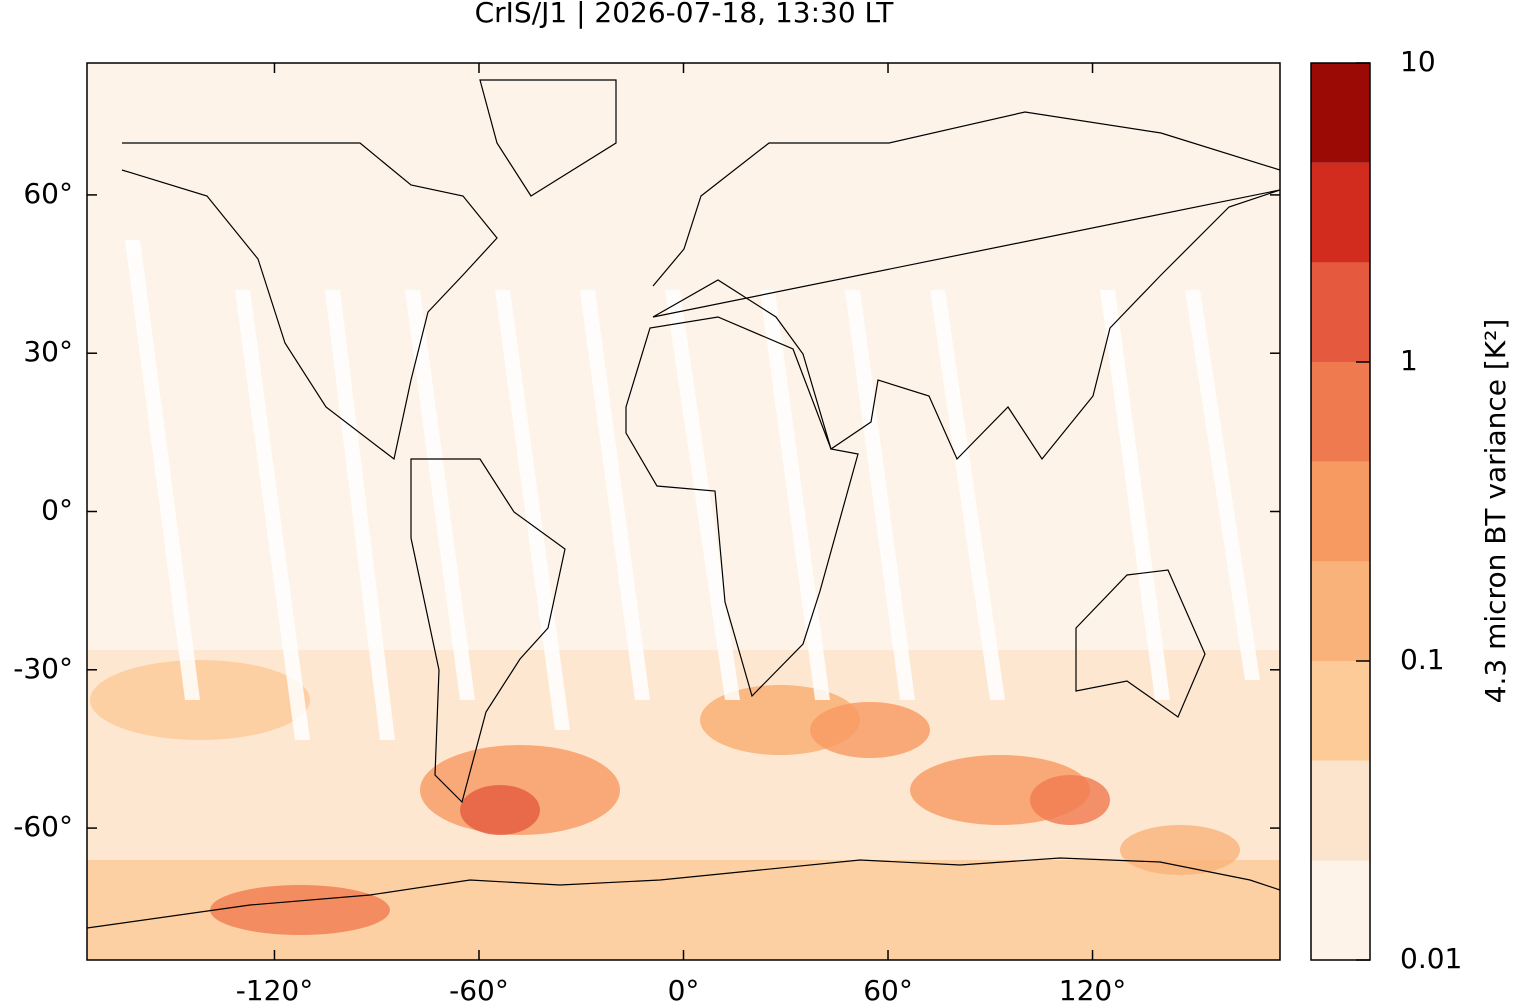  What do you see at coordinates (1422, 659) in the screenshot?
I see `colorbar-tick-label: 0.1` at bounding box center [1422, 659].